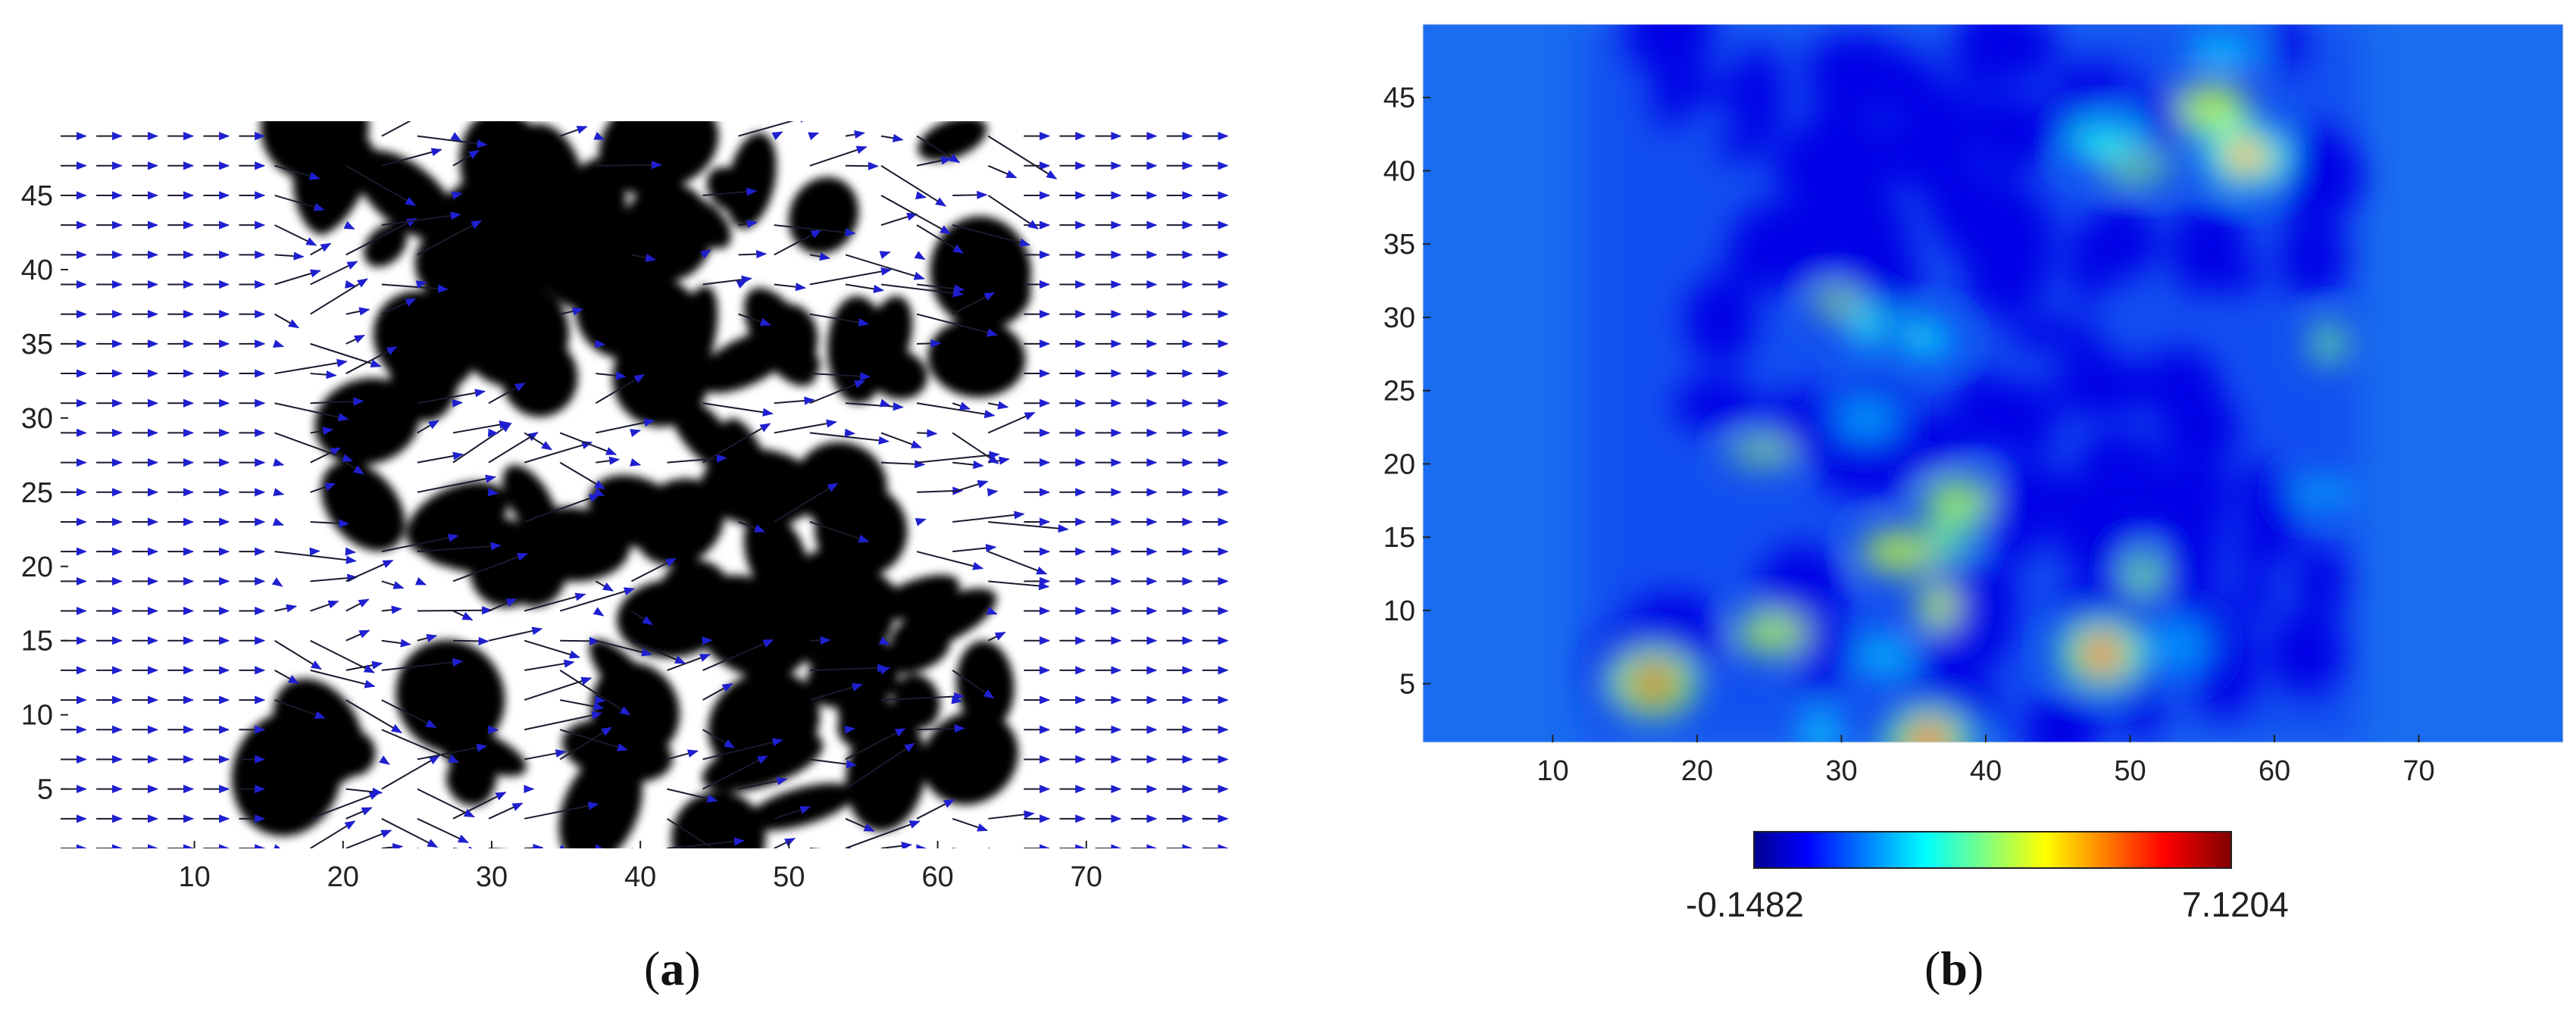 This screenshot has height=1012, width=2576. I want to click on panel-b-xtick-label: 20, so click(1697, 771).